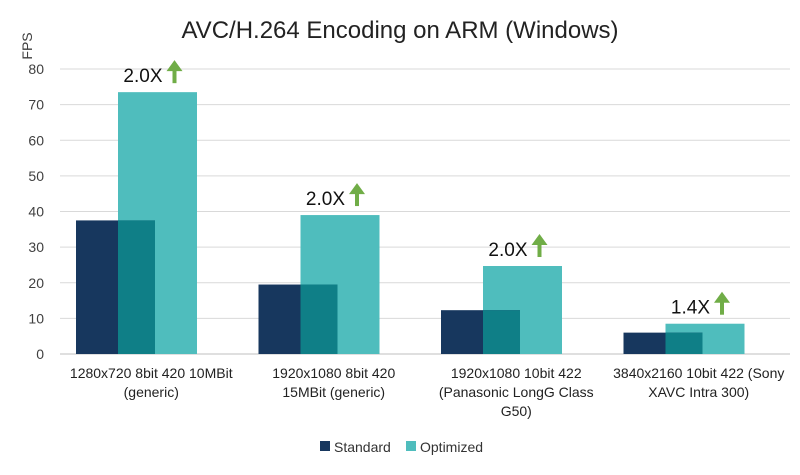 The width and height of the screenshot is (800, 475). I want to click on y-tick-label: 50, so click(36, 176).